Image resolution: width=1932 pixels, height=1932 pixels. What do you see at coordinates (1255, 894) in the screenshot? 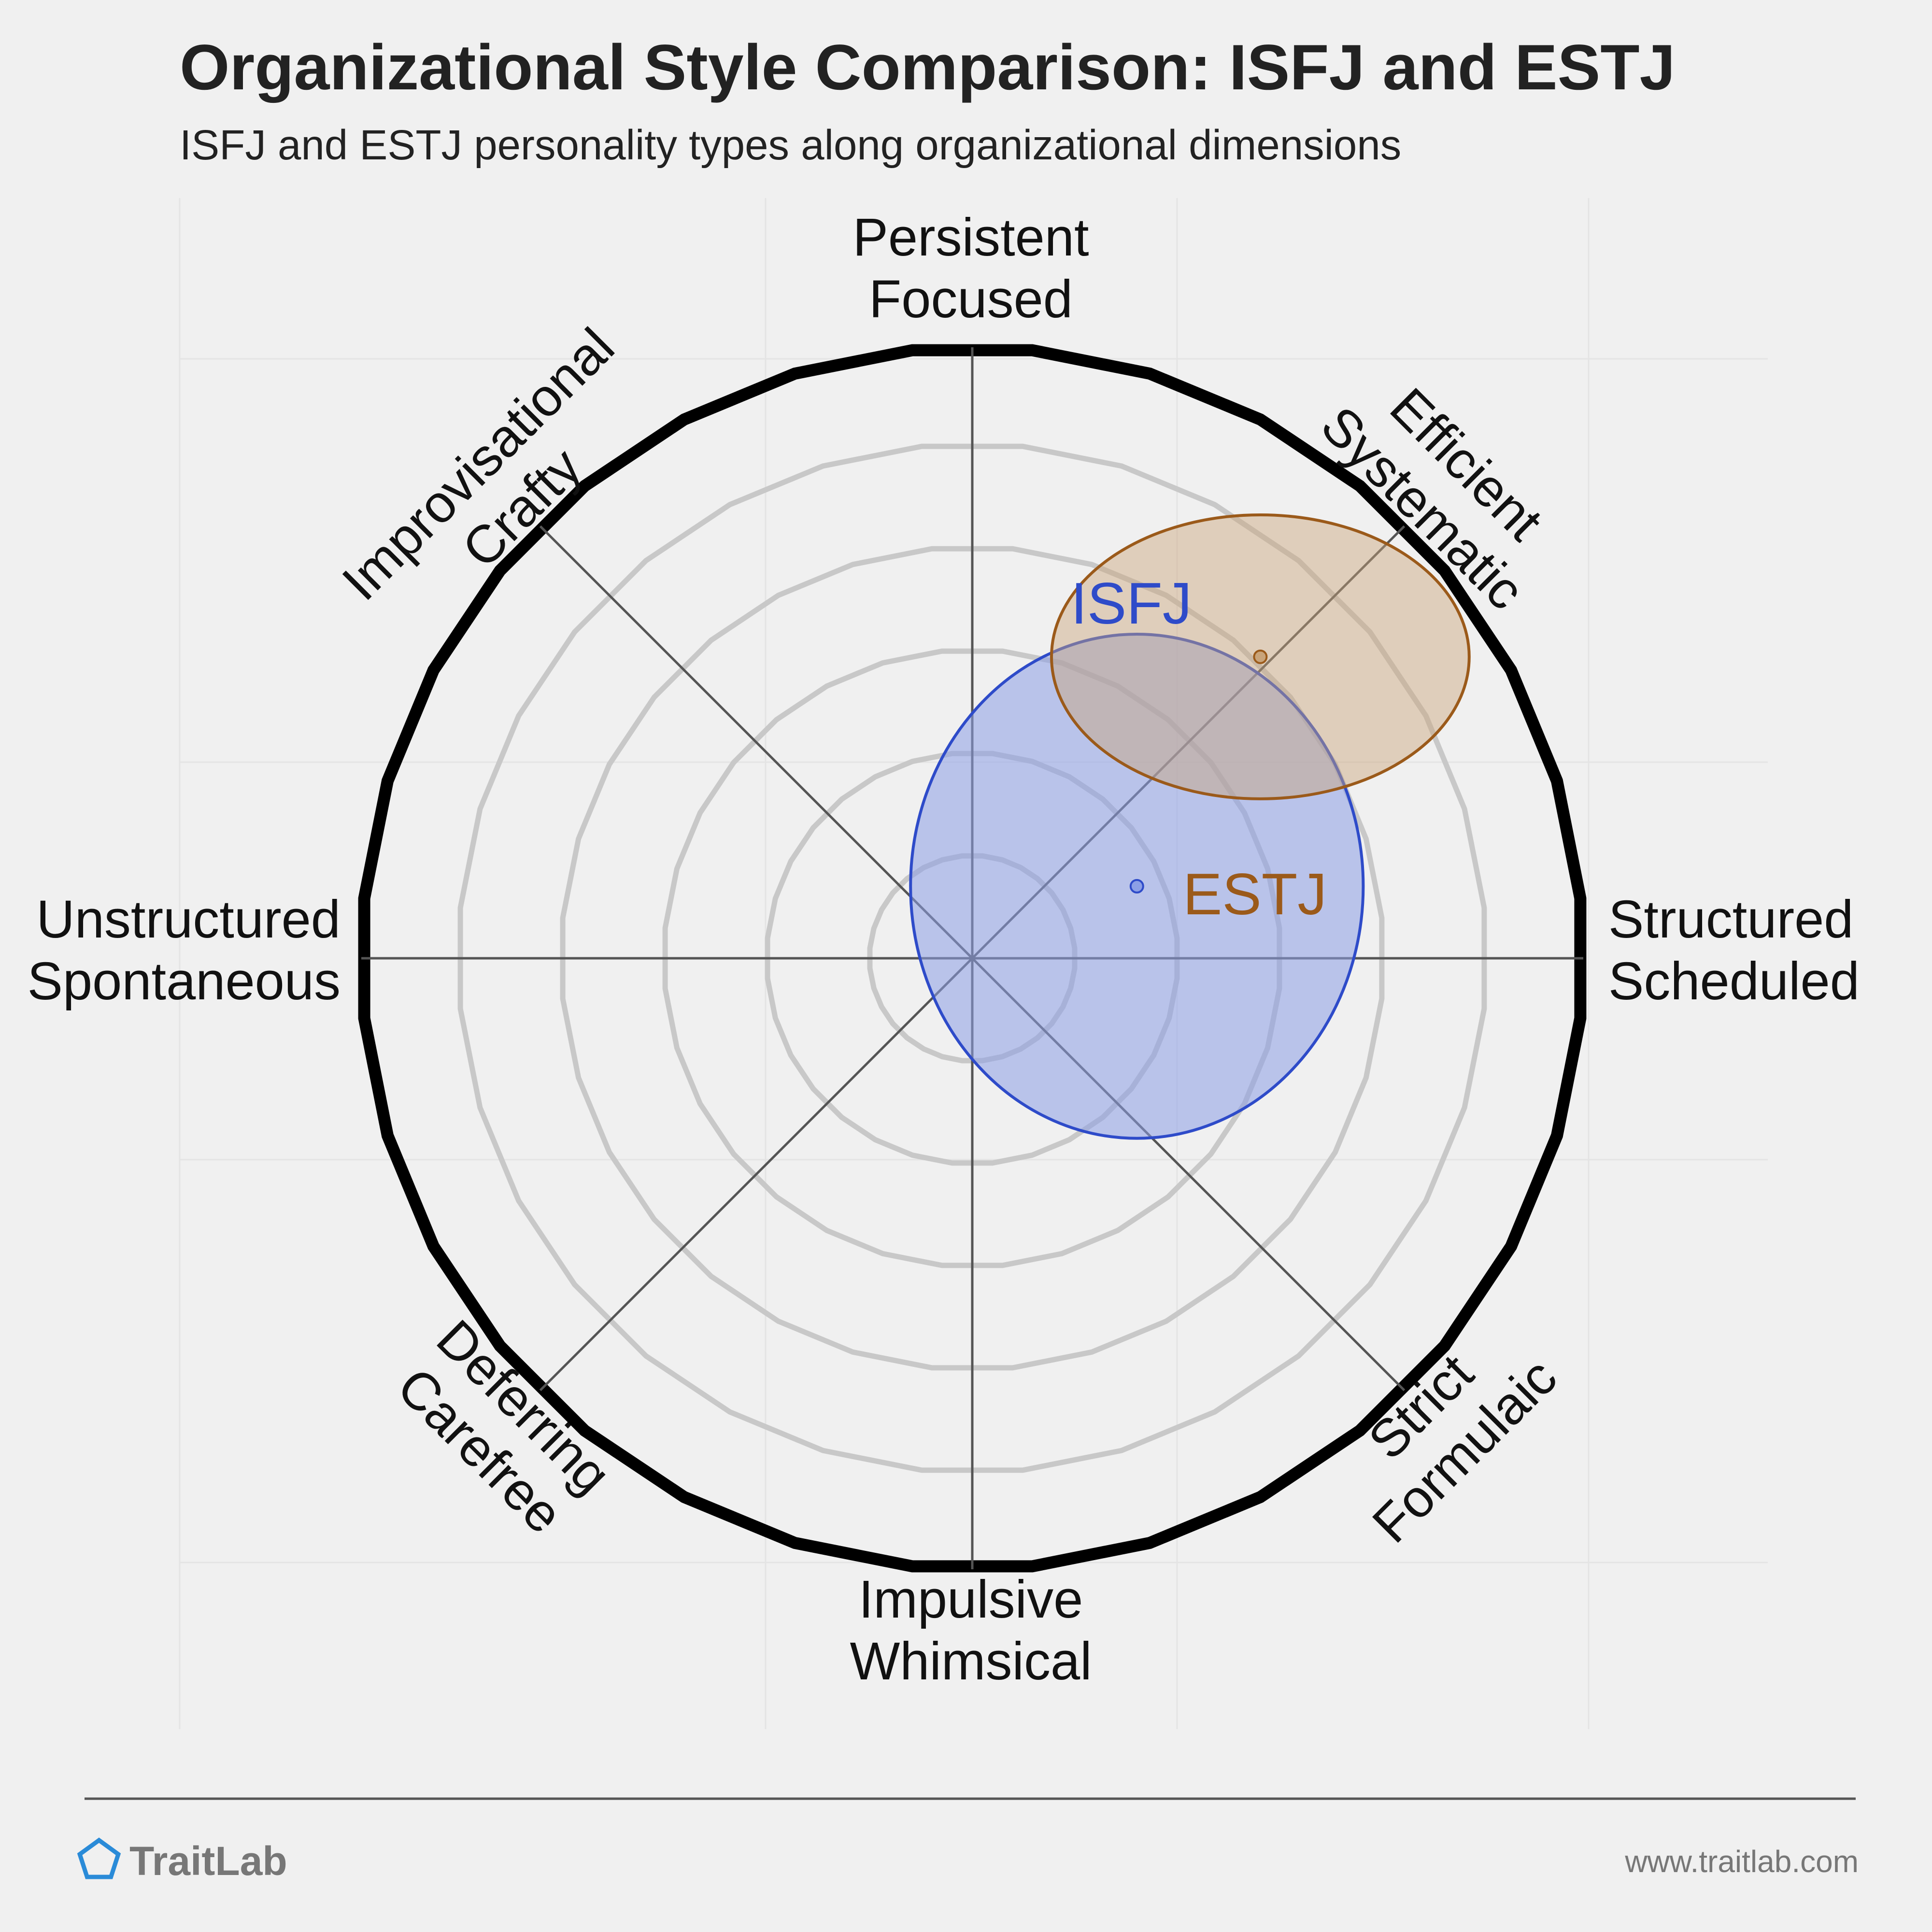
I see `estj-label: ESTJ` at bounding box center [1255, 894].